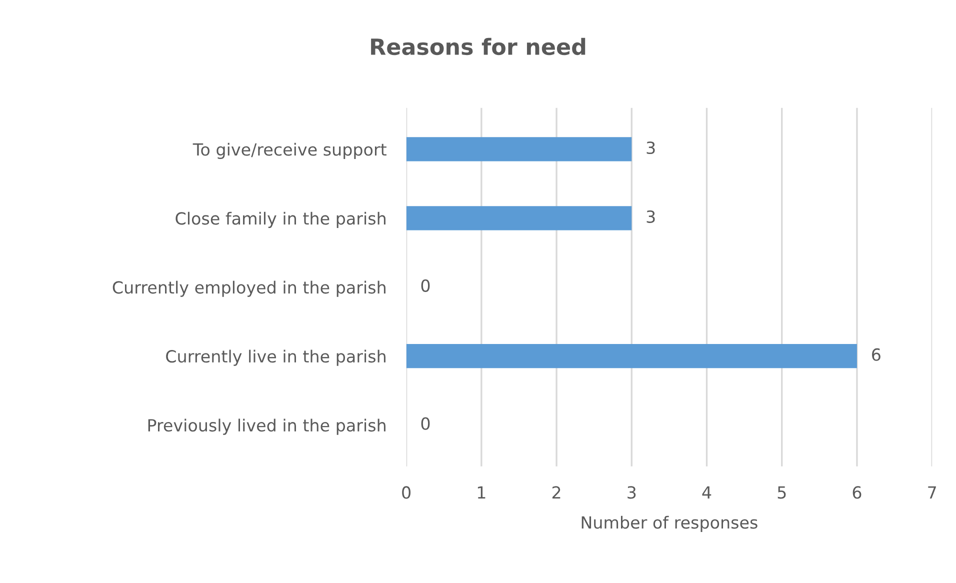 The width and height of the screenshot is (956, 583). What do you see at coordinates (281, 220) in the screenshot?
I see `y-tick-label: Close family in the parish` at bounding box center [281, 220].